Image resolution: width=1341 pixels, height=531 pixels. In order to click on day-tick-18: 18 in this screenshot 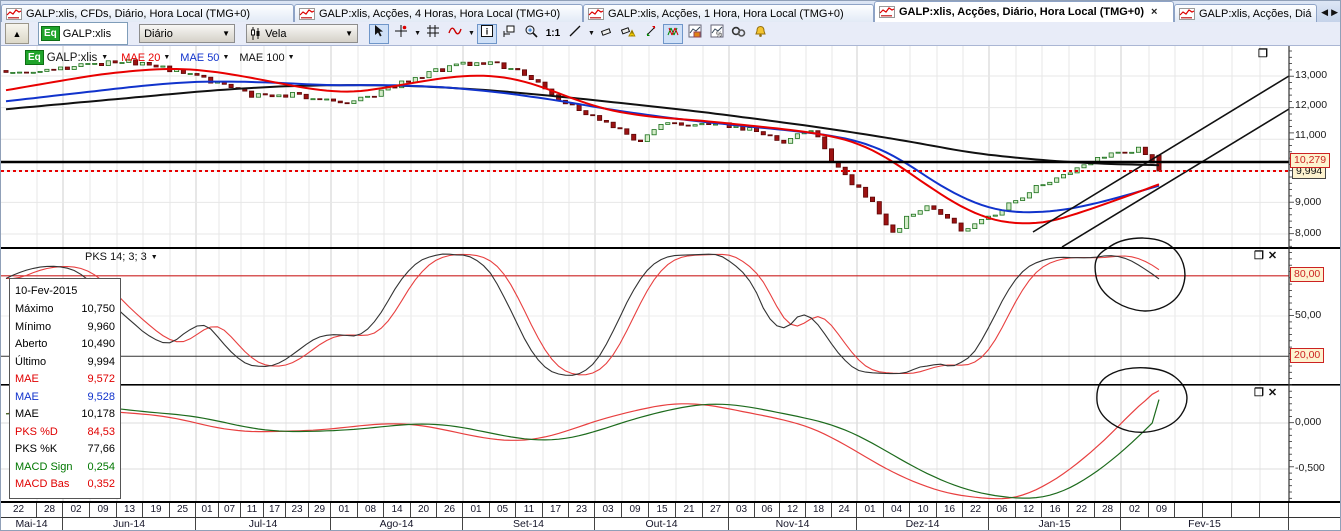, I will do `click(819, 510)`.